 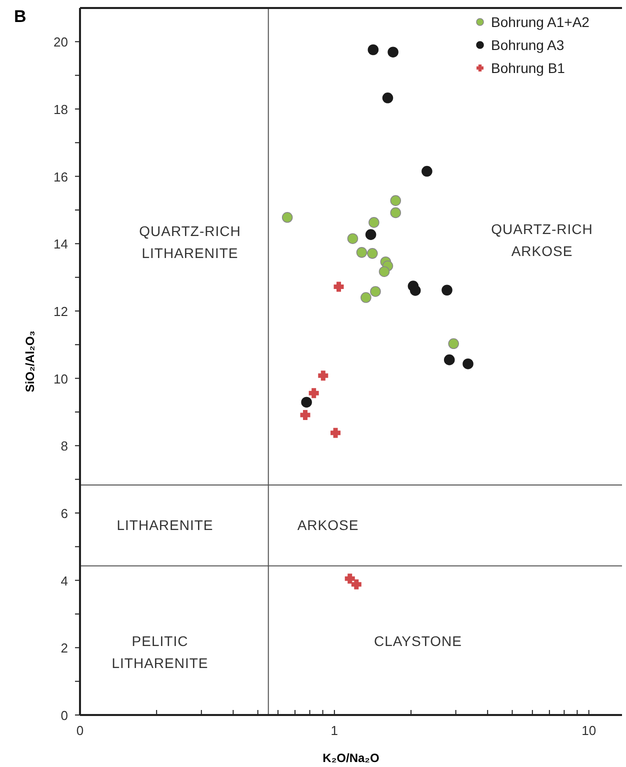 I want to click on x-tick-label: 1, so click(x=334, y=730).